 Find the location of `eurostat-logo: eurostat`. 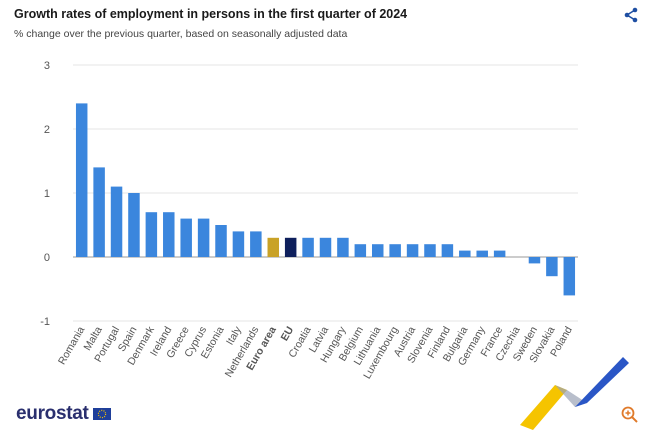

eurostat-logo: eurostat is located at coordinates (63, 414).